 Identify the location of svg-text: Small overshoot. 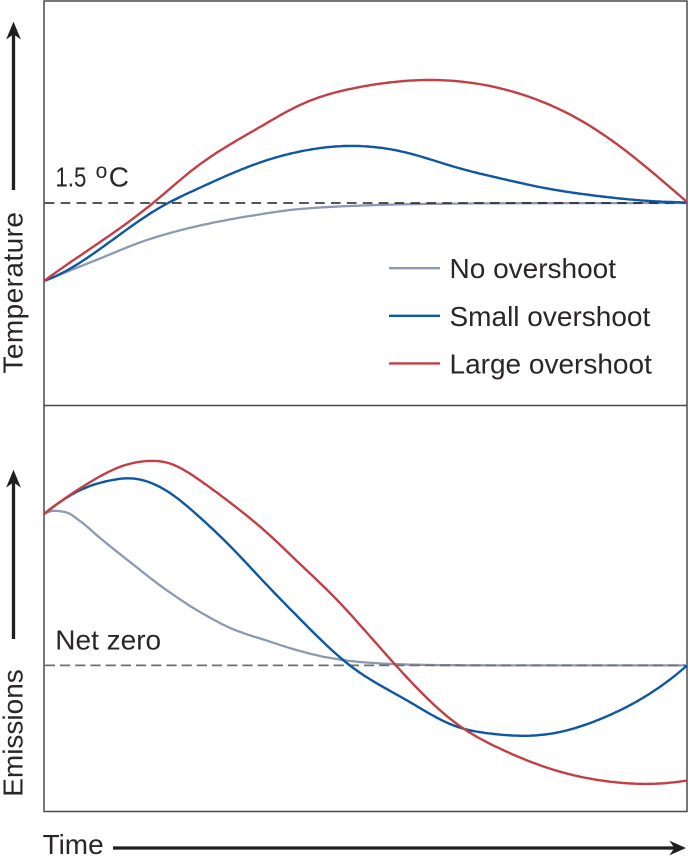
(550, 316).